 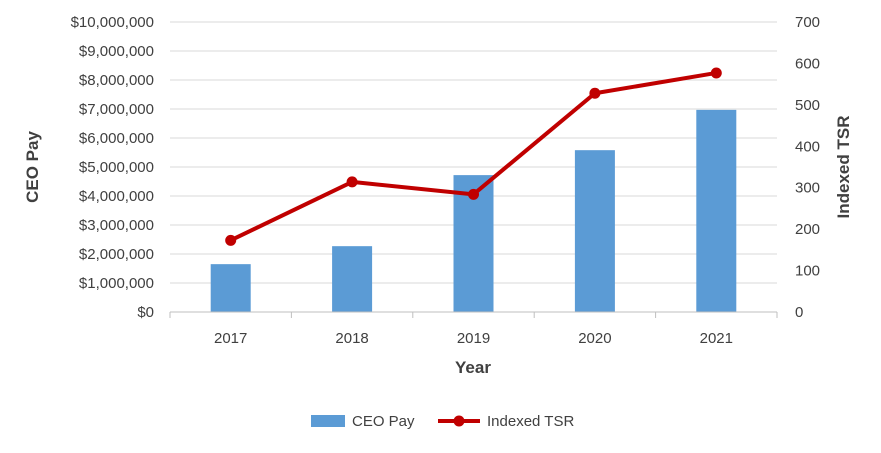 I want to click on x-tick-label: 2021, so click(x=716, y=338).